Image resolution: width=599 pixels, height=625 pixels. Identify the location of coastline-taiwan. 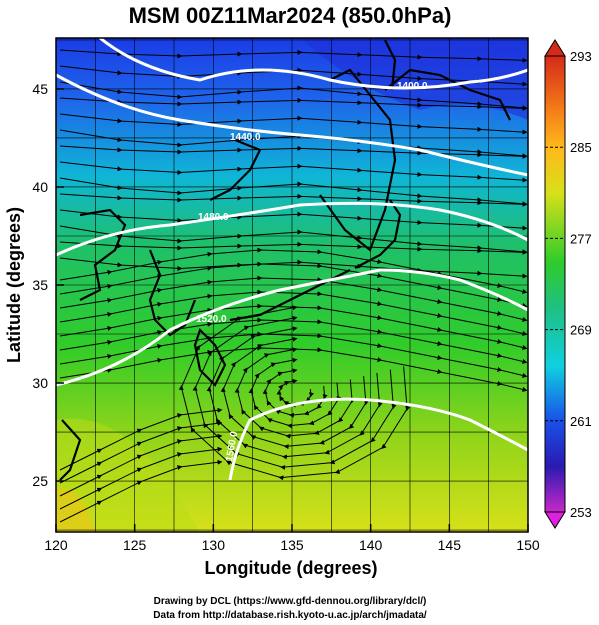
(70, 450).